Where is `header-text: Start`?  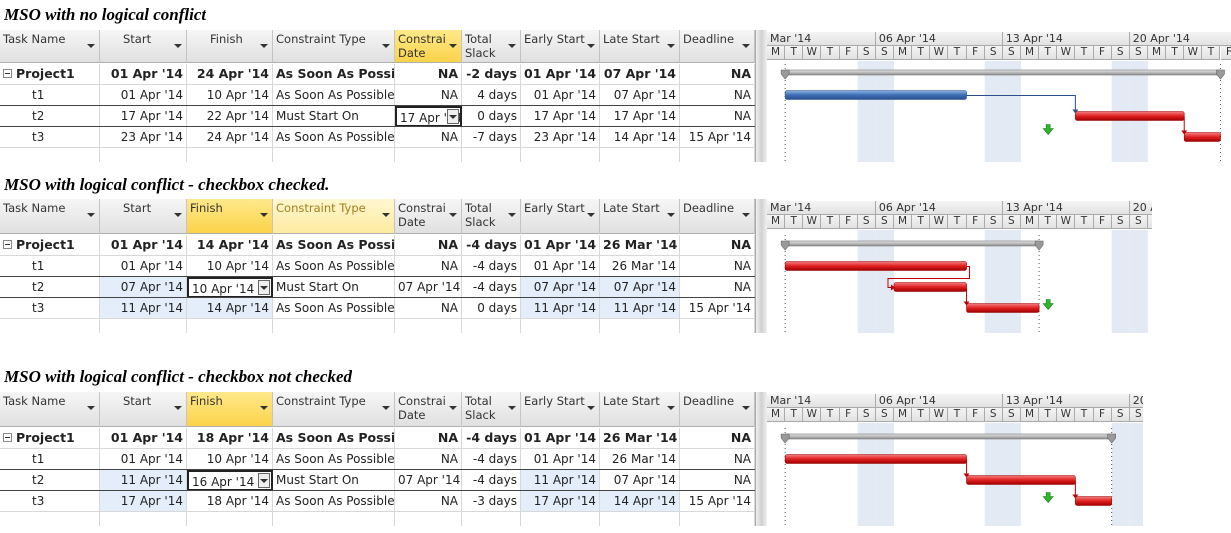 header-text: Start is located at coordinates (137, 401).